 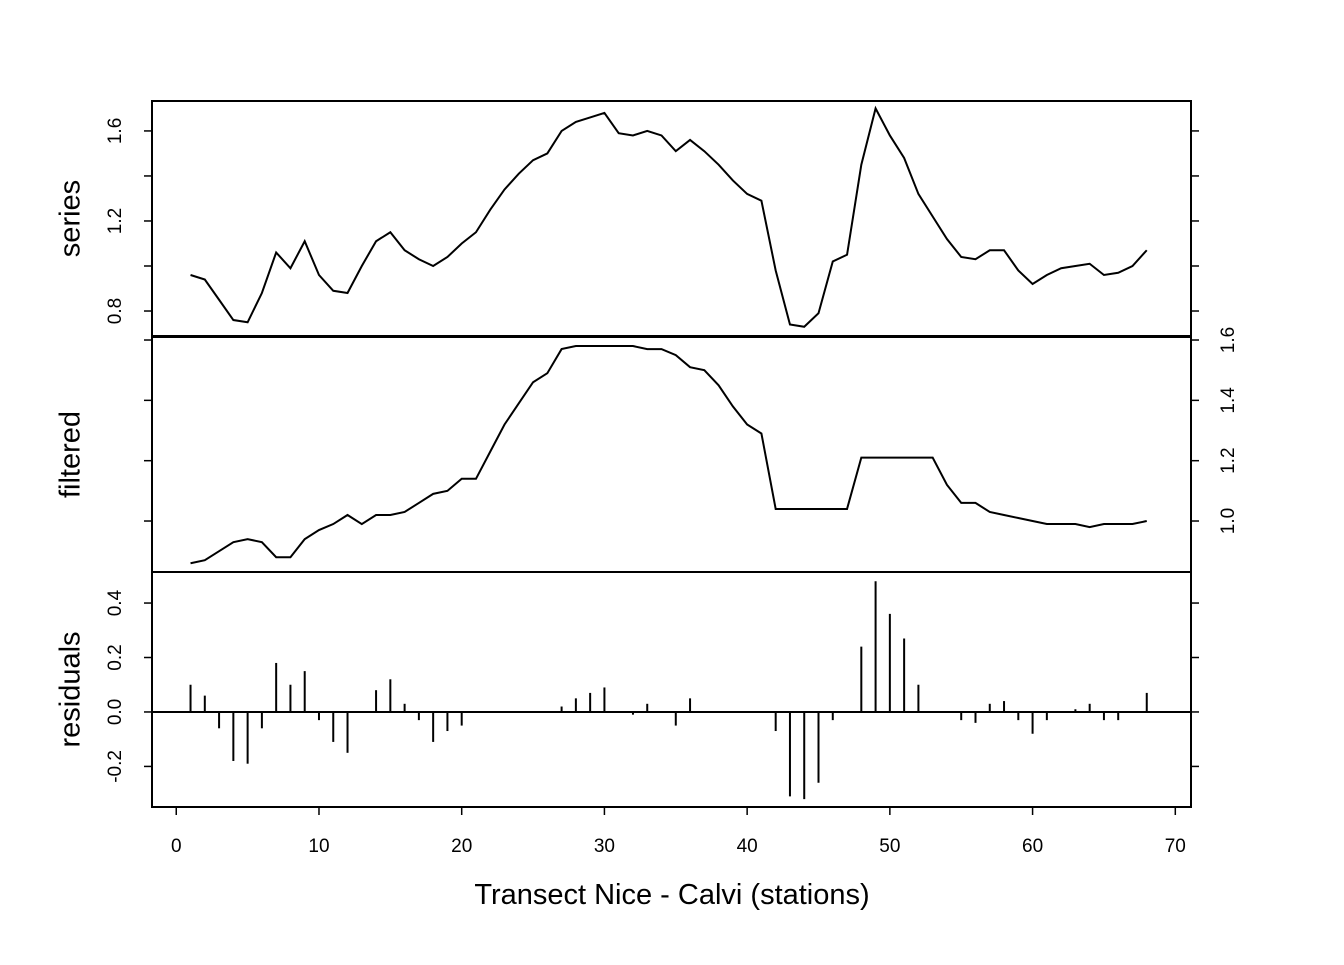 What do you see at coordinates (71, 218) in the screenshot?
I see `y-axis-label: series` at bounding box center [71, 218].